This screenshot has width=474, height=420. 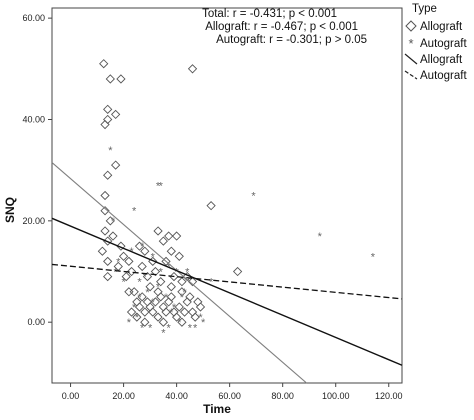 What do you see at coordinates (411, 59) in the screenshot?
I see `solid-line-icon` at bounding box center [411, 59].